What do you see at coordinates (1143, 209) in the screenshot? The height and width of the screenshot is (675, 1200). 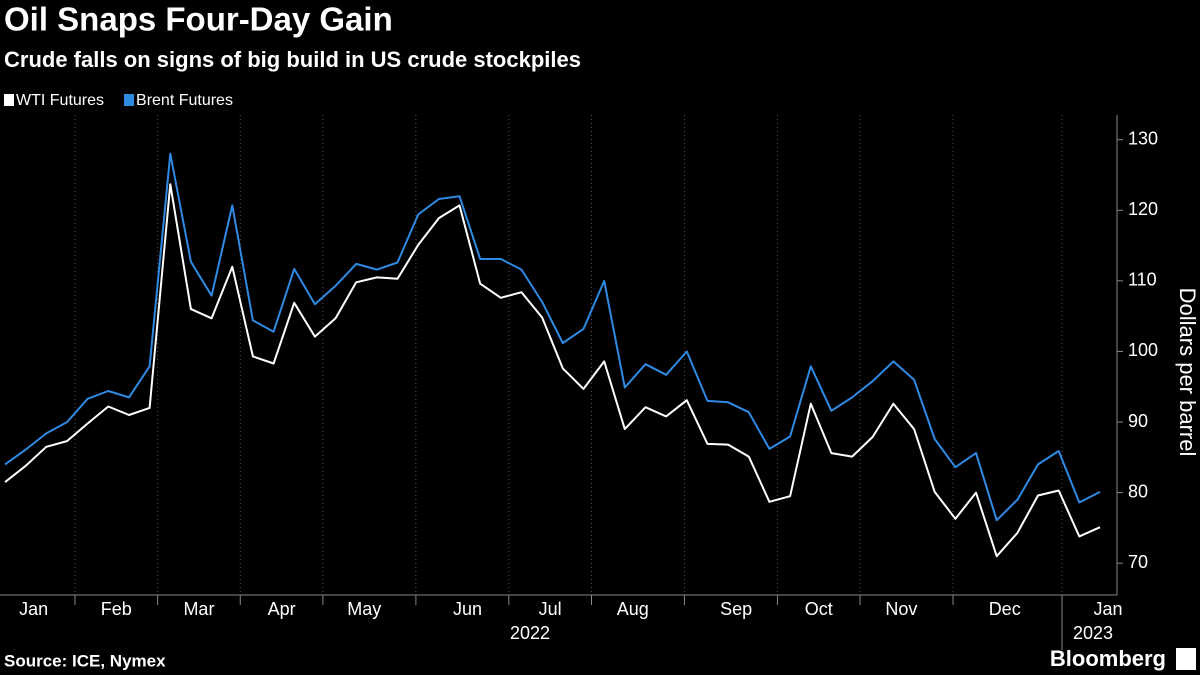 I see `y-tick-label: 120` at bounding box center [1143, 209].